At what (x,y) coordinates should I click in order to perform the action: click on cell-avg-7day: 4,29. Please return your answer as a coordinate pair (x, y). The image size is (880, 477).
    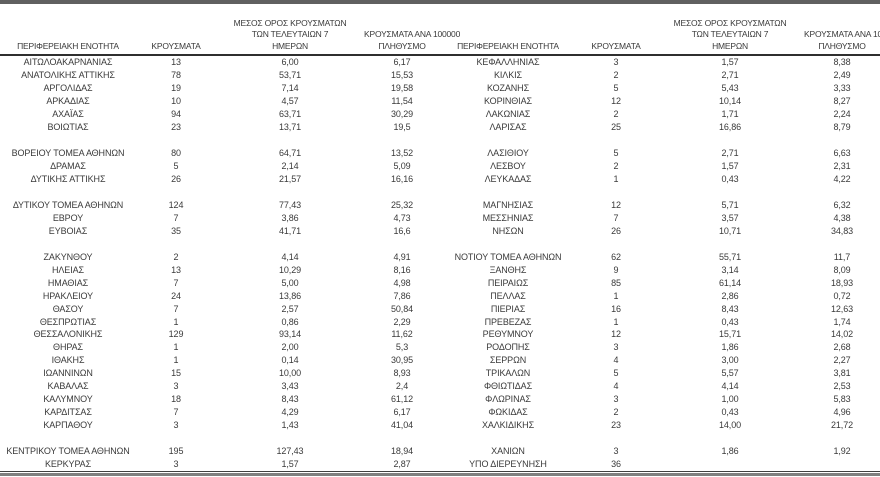
    Looking at the image, I should click on (290, 412).